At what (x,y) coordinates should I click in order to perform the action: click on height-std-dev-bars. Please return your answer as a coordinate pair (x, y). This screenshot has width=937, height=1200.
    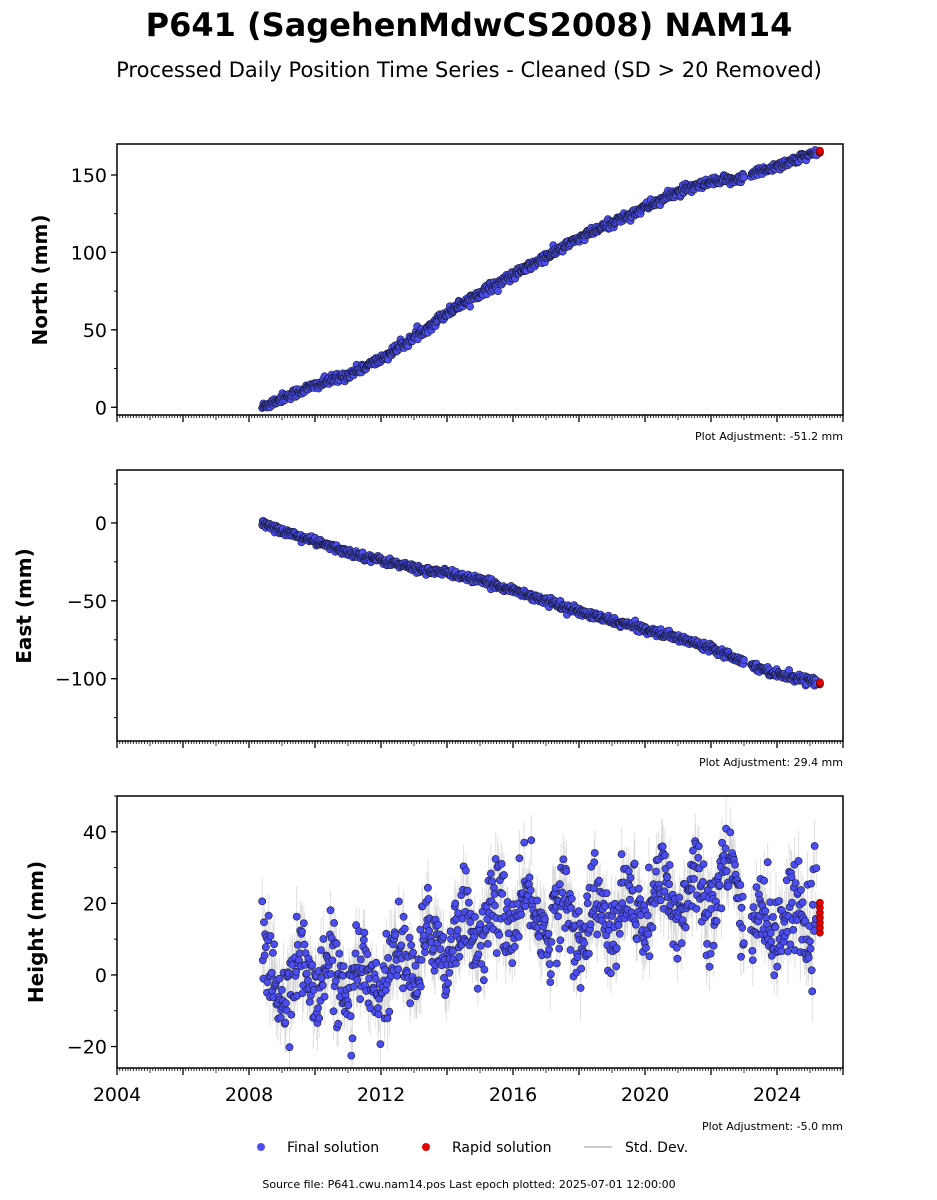
    Looking at the image, I should click on (539, 932).